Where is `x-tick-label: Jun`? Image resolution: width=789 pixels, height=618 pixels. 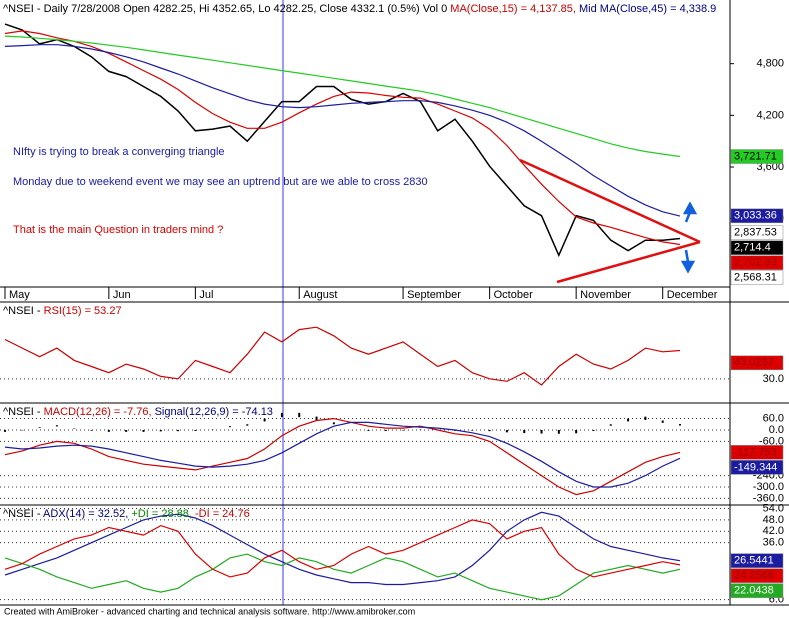
x-tick-label: Jun is located at coordinates (122, 295).